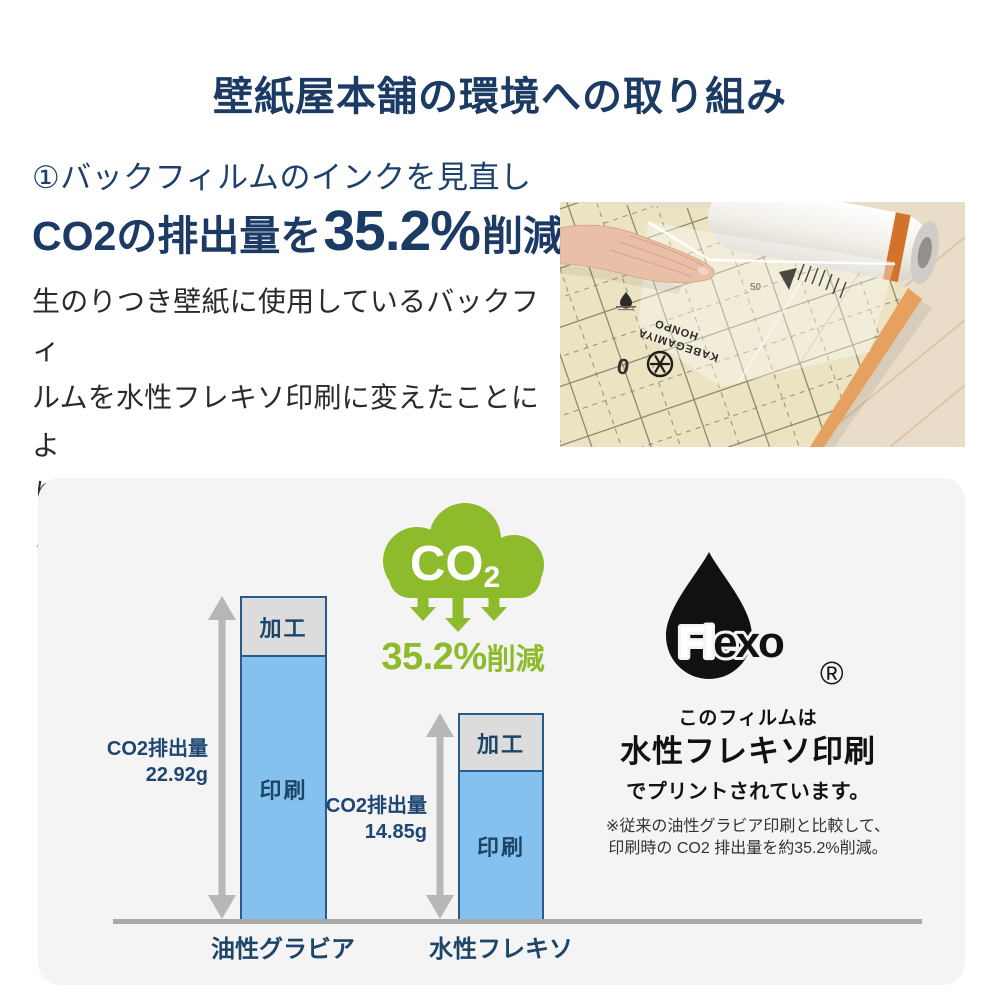 The image size is (1000, 1000). I want to click on svg-text: CO2, so click(455, 565).